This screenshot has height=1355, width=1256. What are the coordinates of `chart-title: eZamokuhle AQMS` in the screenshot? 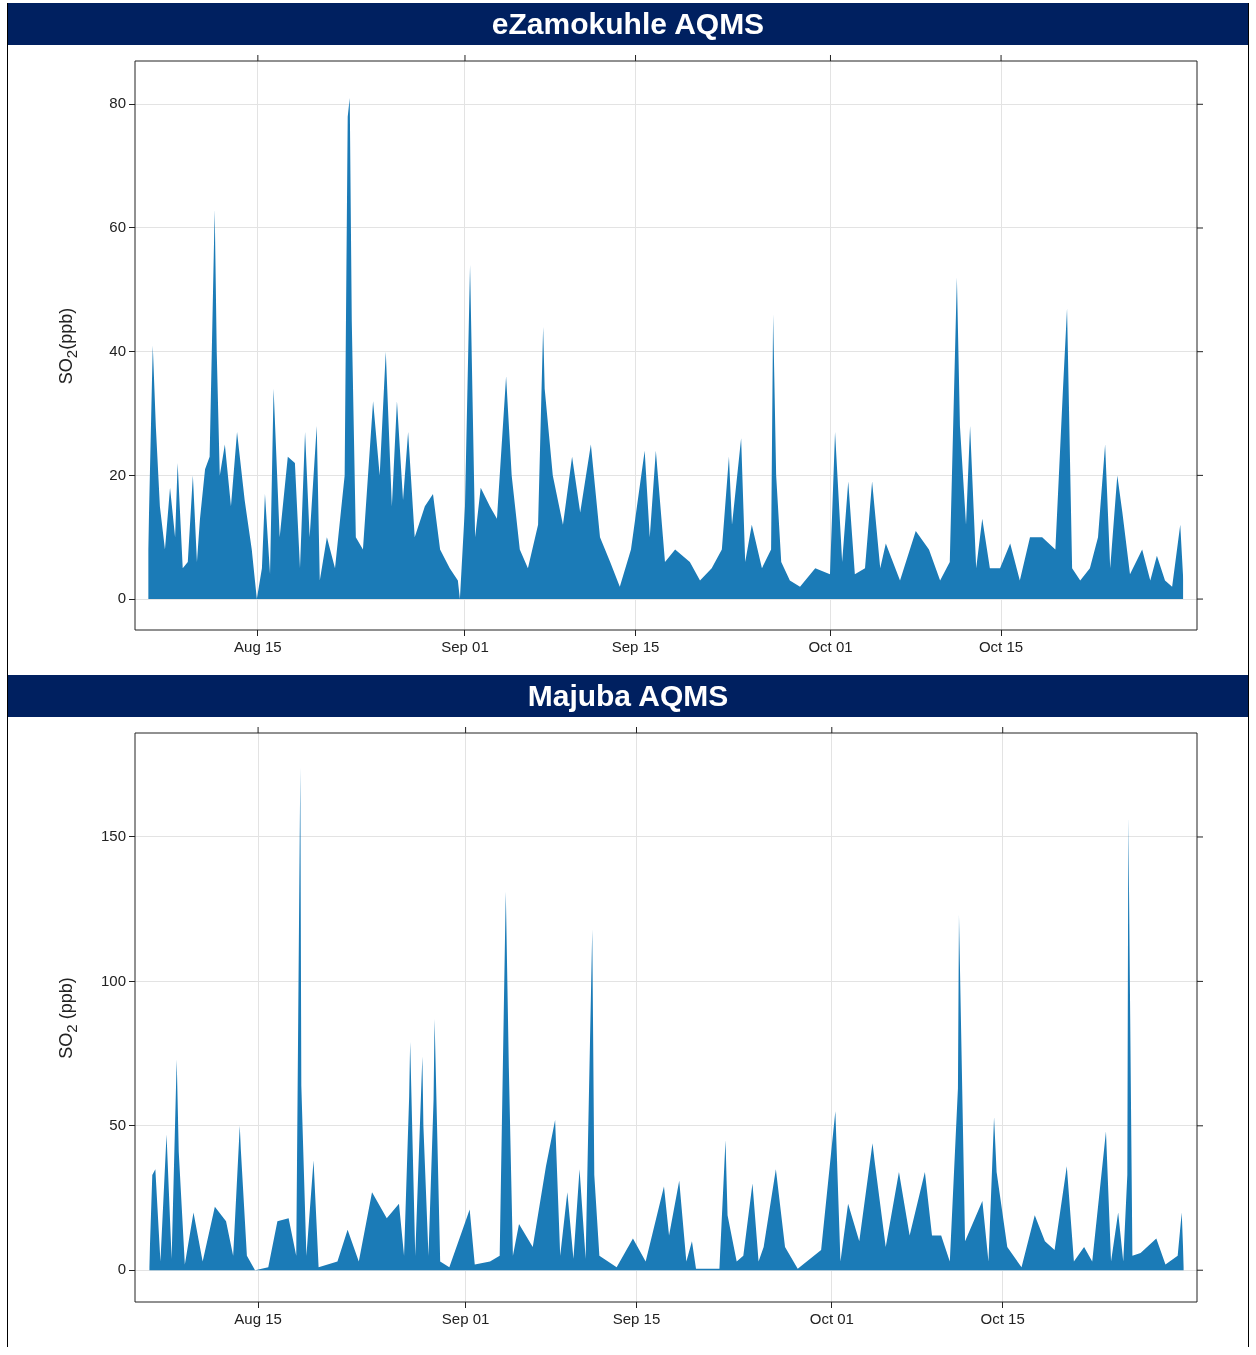 It's located at (628, 24).